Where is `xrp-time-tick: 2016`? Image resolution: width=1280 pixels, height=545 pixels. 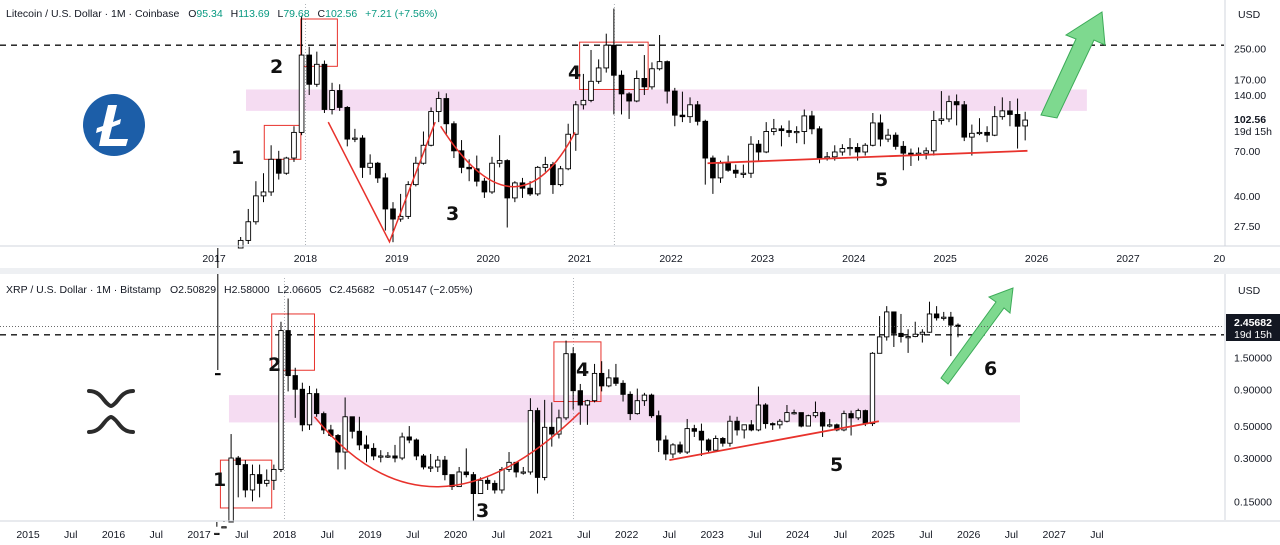
xrp-time-tick: 2016 is located at coordinates (114, 535).